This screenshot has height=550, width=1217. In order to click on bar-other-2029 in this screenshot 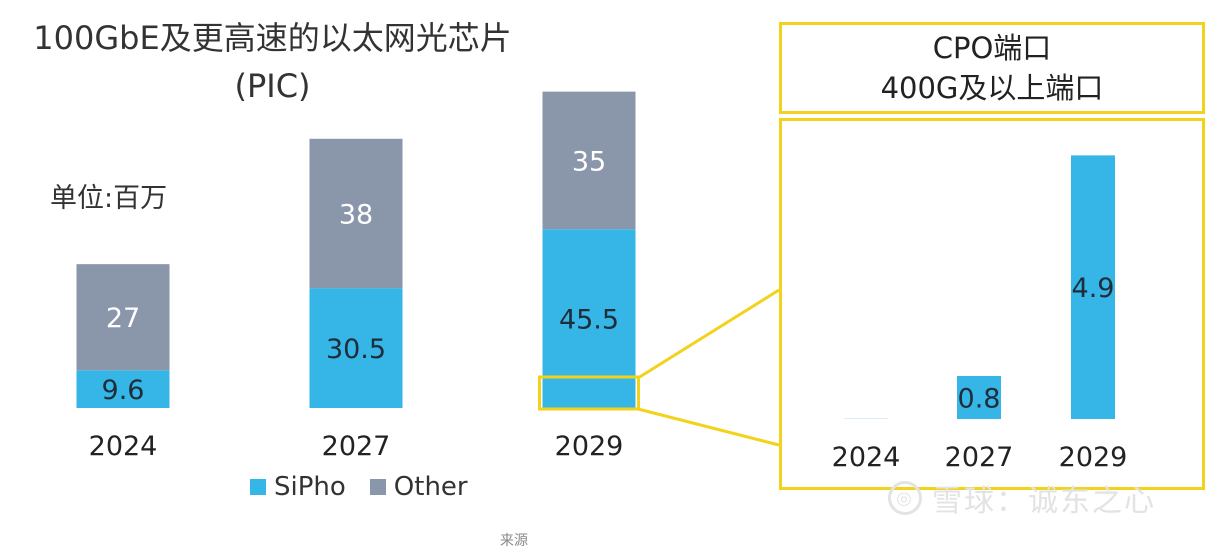, I will do `click(589, 160)`.